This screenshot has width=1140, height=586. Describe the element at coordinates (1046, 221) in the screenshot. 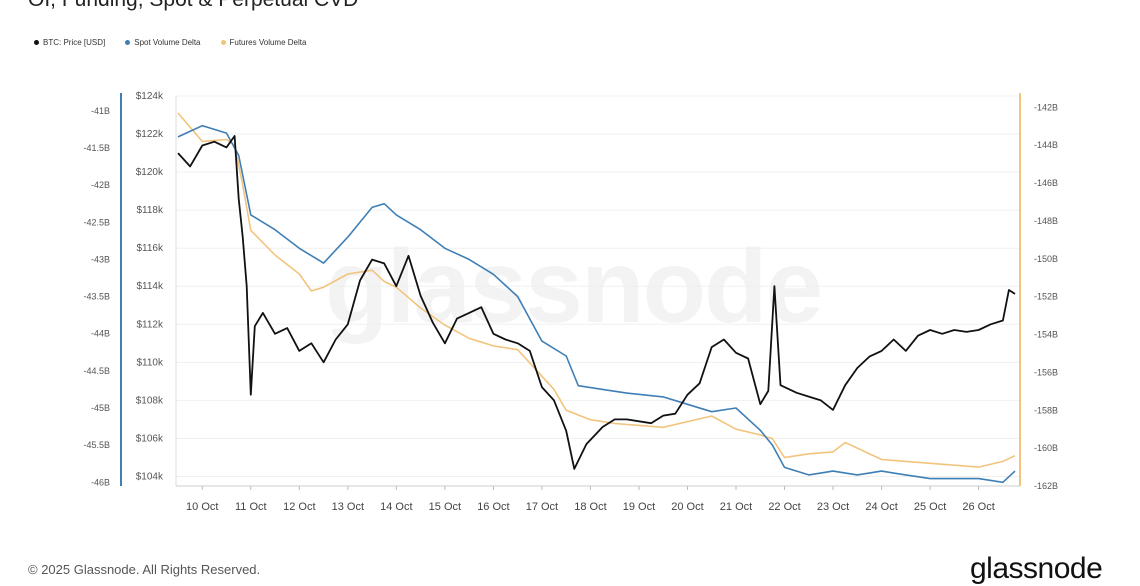

I see `futures-axis-tick-label: -148B` at that location.